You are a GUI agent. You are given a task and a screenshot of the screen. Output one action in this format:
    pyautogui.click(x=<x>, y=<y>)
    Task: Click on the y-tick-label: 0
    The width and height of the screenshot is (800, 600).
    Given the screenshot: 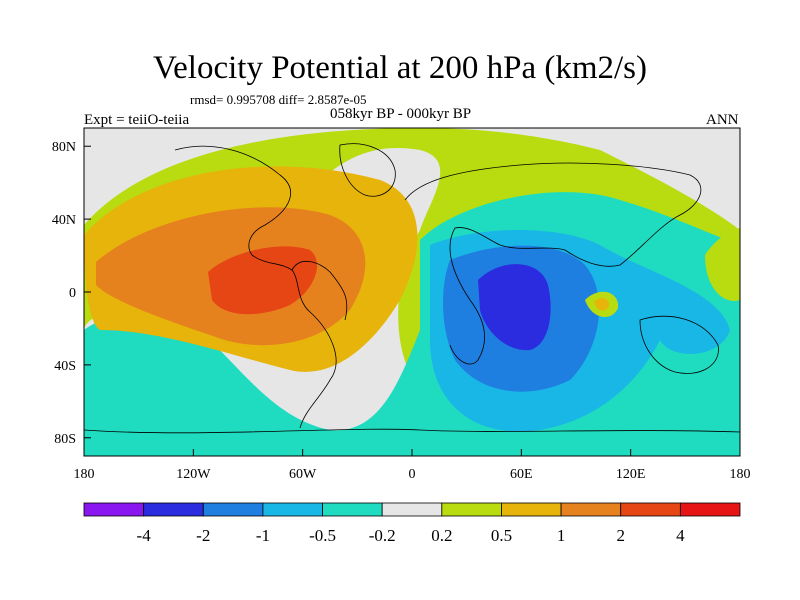 What is the action you would take?
    pyautogui.click(x=72, y=293)
    